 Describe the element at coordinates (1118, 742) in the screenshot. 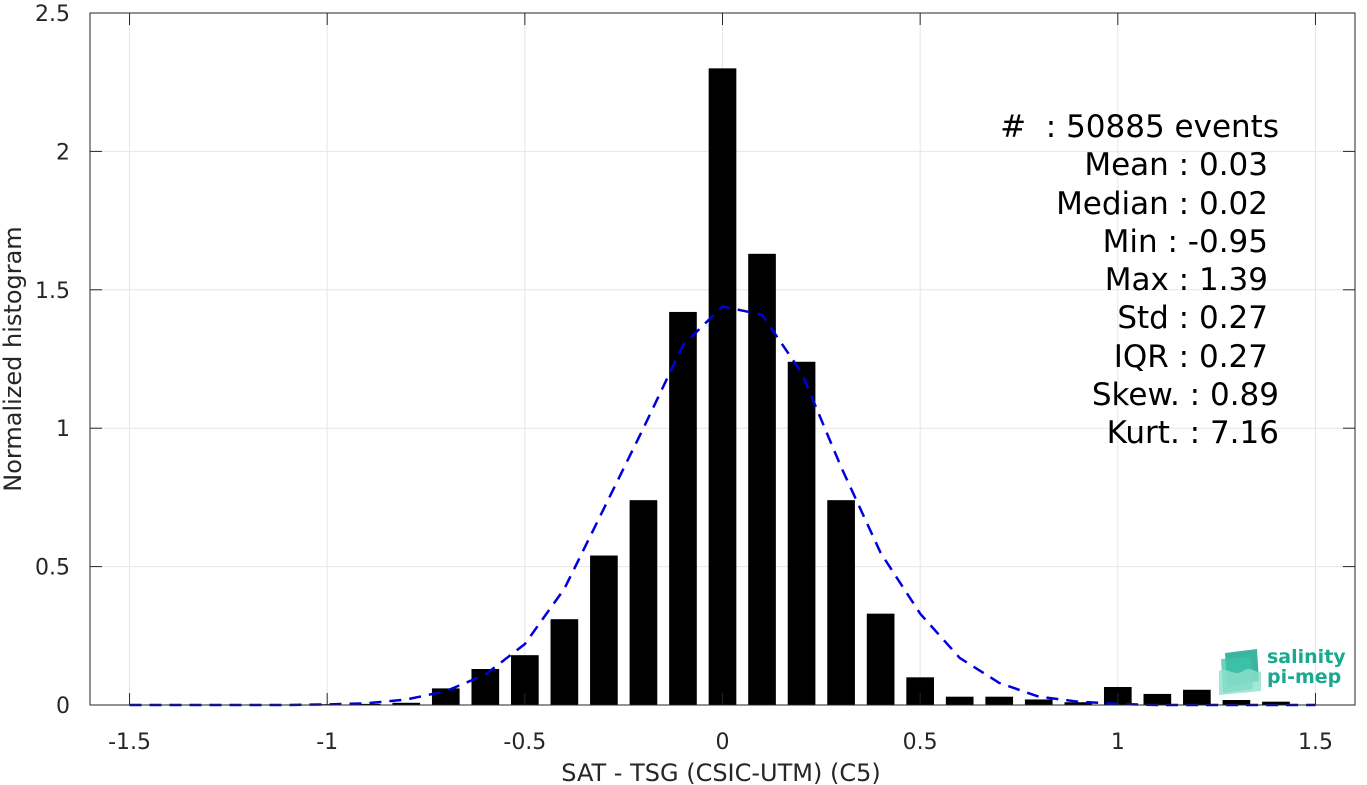

I see `x-tick-label-5: 1` at that location.